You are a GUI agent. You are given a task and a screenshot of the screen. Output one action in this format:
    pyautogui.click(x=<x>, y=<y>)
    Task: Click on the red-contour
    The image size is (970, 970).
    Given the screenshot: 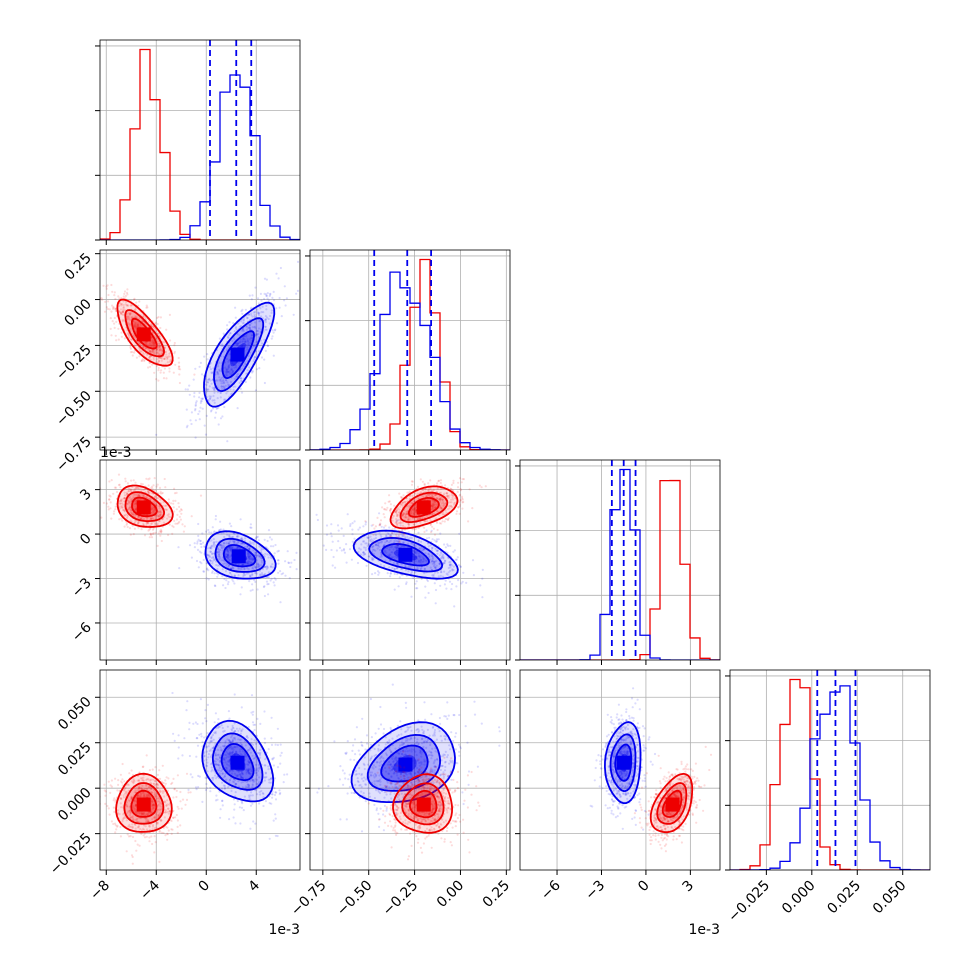 What is the action you would take?
    pyautogui.click(x=424, y=507)
    